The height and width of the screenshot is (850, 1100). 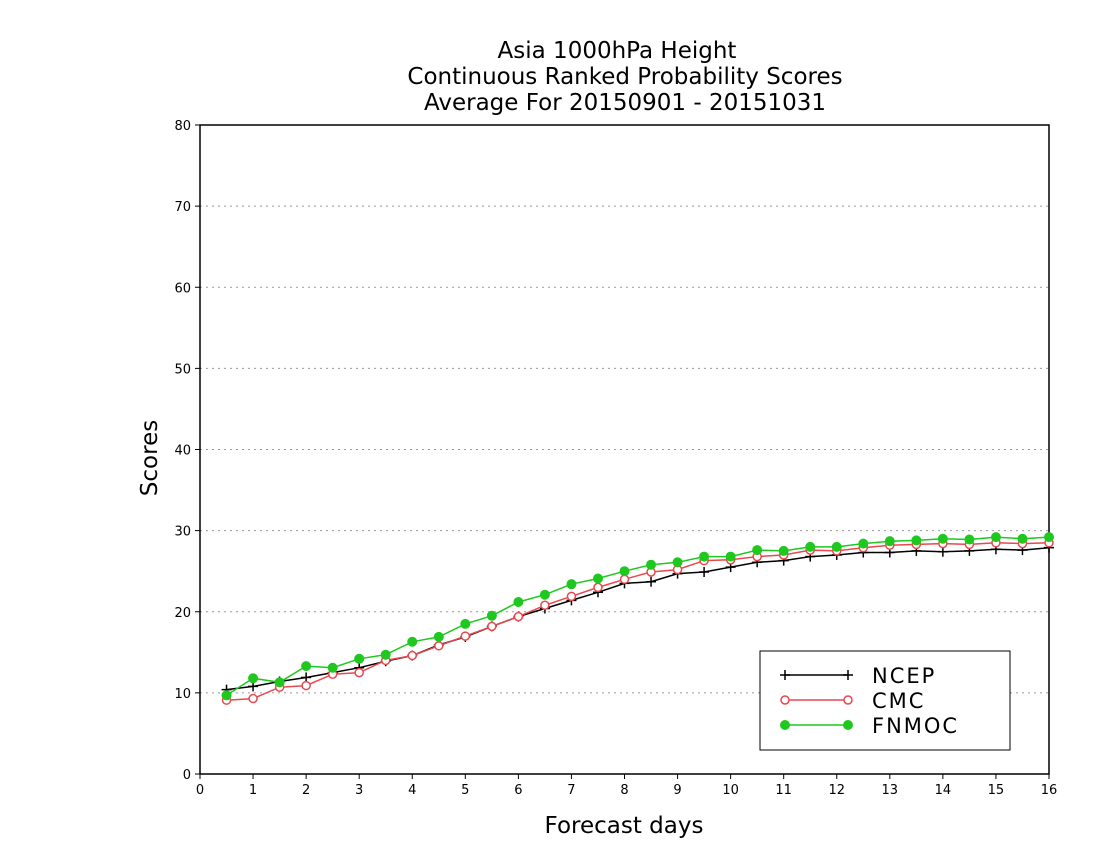 What do you see at coordinates (836, 790) in the screenshot?
I see `x-tick-label: 12` at bounding box center [836, 790].